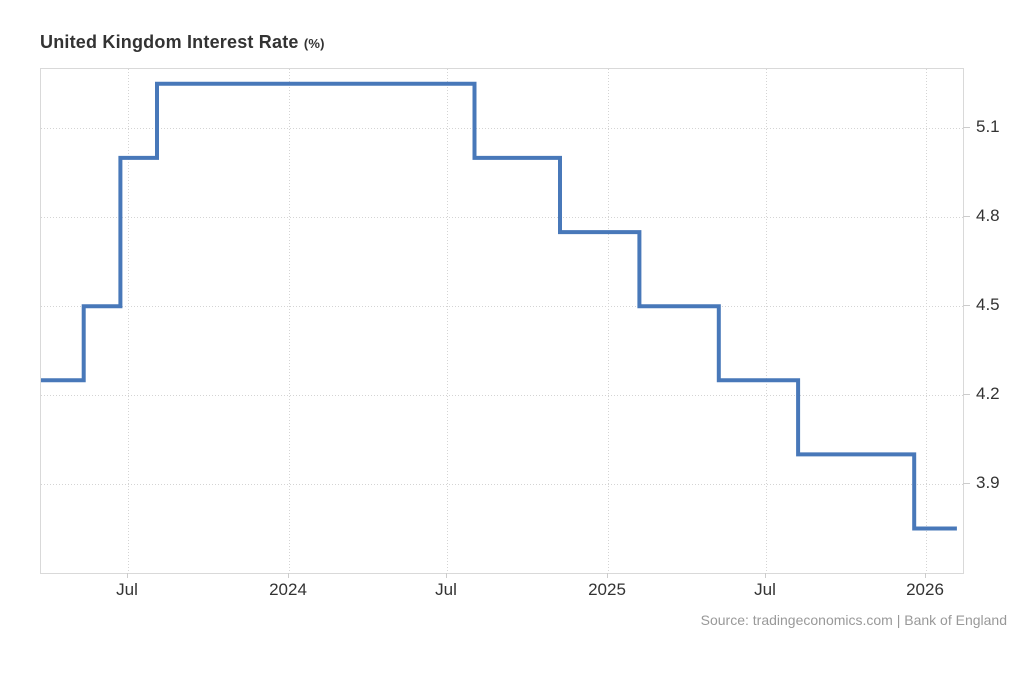  What do you see at coordinates (314, 43) in the screenshot?
I see `chart-title-unit: (%)` at bounding box center [314, 43].